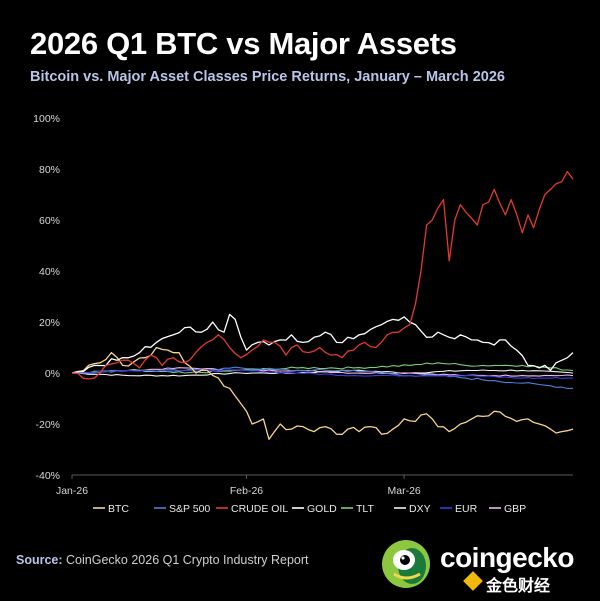  What do you see at coordinates (314, 485) in the screenshot?
I see `x-axis: Jan-26 Feb-26 Mar-26` at bounding box center [314, 485].